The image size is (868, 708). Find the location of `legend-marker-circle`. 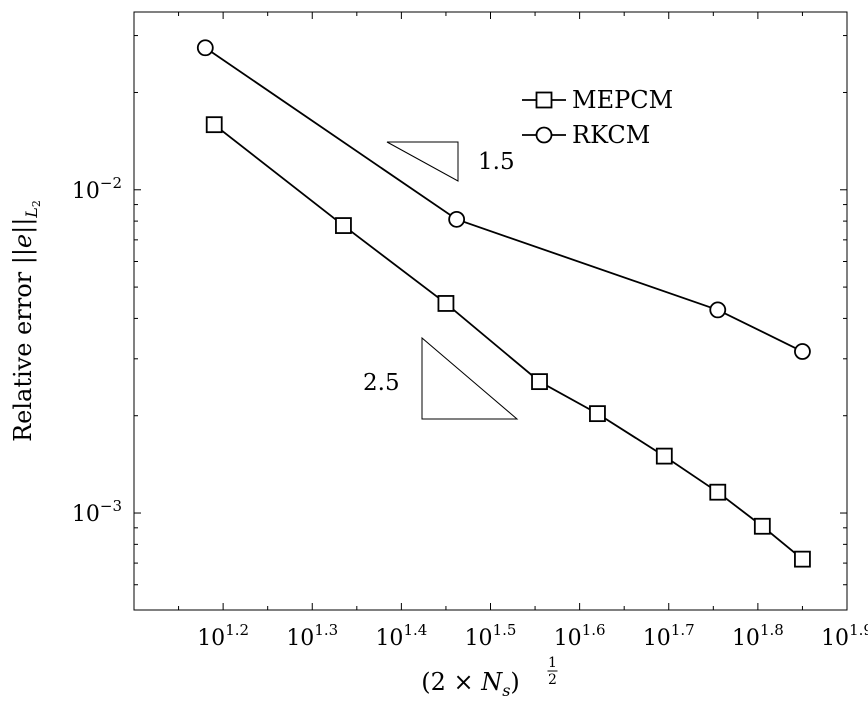

legend-marker-circle is located at coordinates (544, 135).